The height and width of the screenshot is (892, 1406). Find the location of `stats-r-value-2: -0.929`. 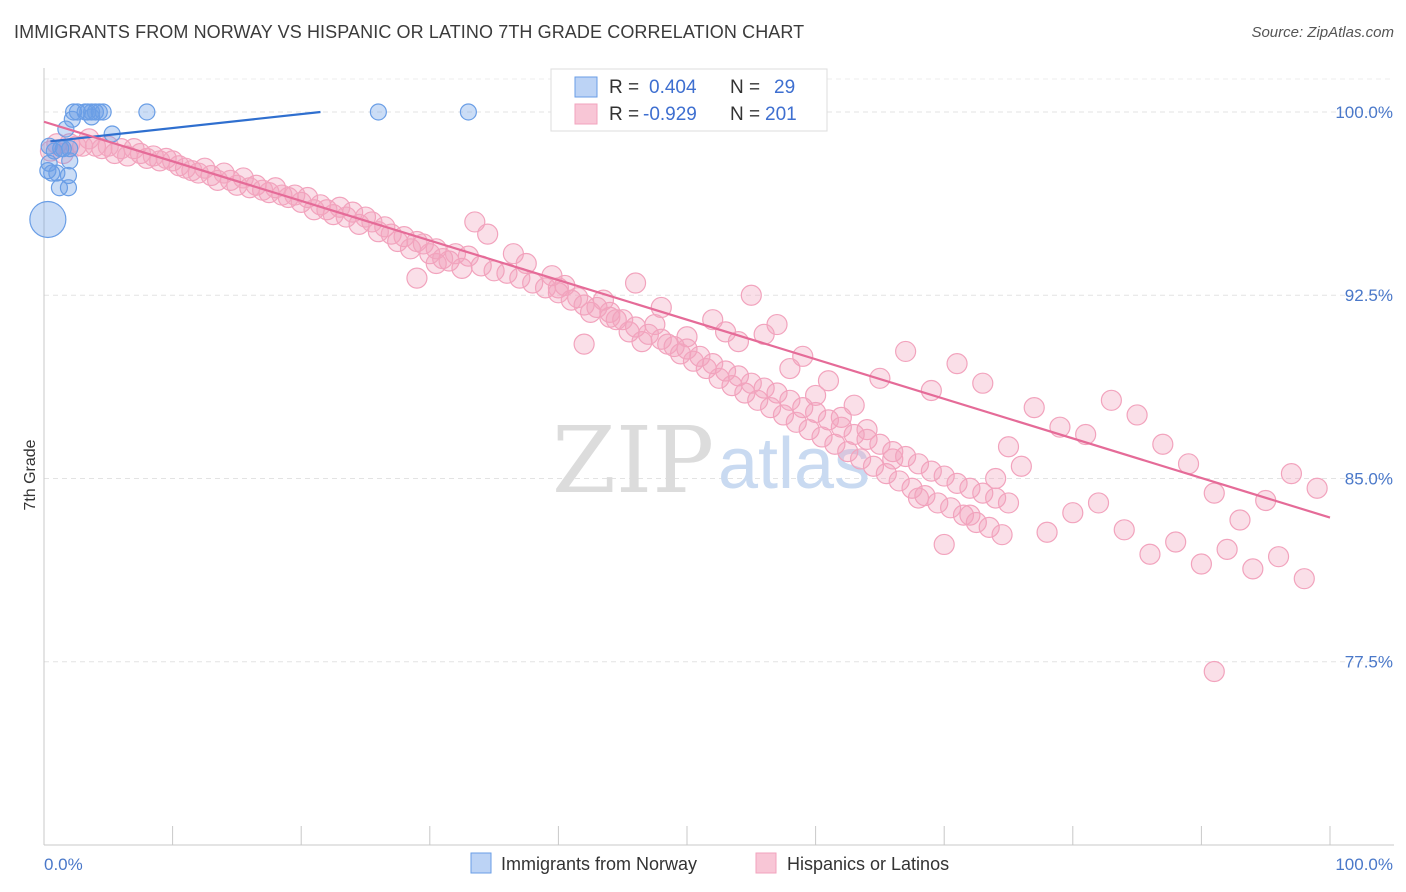

stats-r-value-2: -0.929 is located at coordinates (670, 114).